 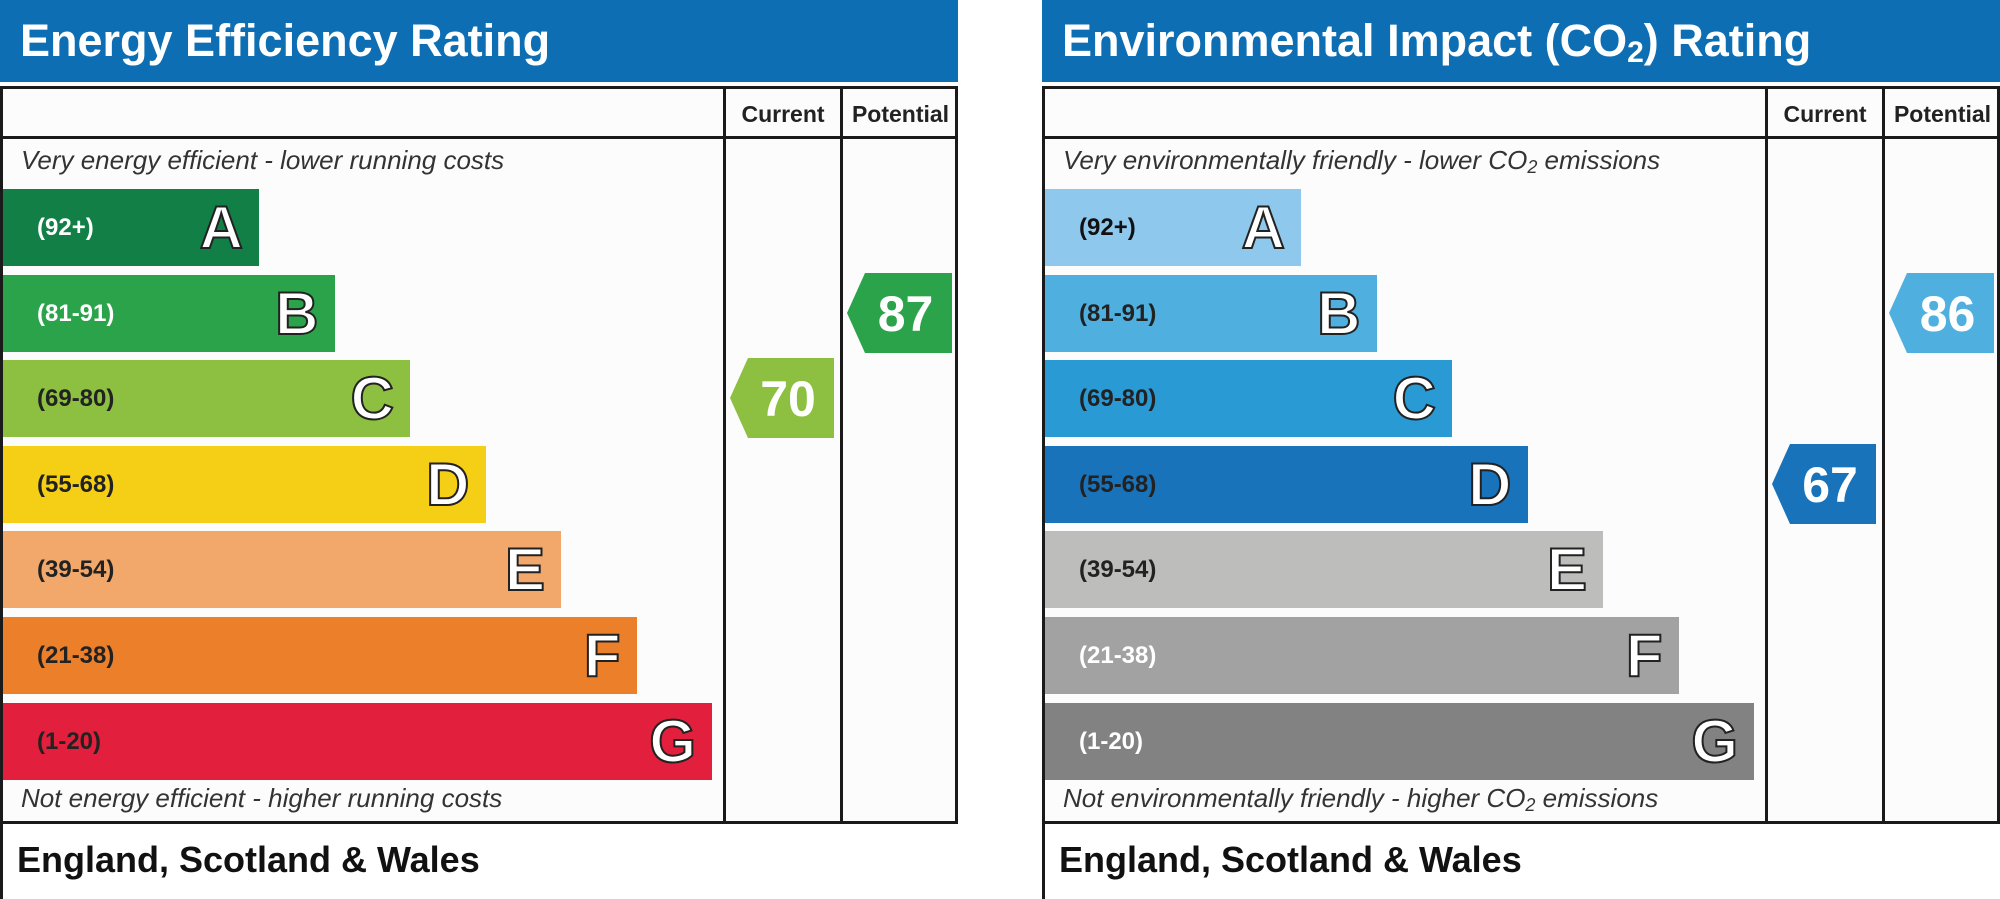 What do you see at coordinates (1947, 313) in the screenshot?
I see `potential-rating-value: 86` at bounding box center [1947, 313].